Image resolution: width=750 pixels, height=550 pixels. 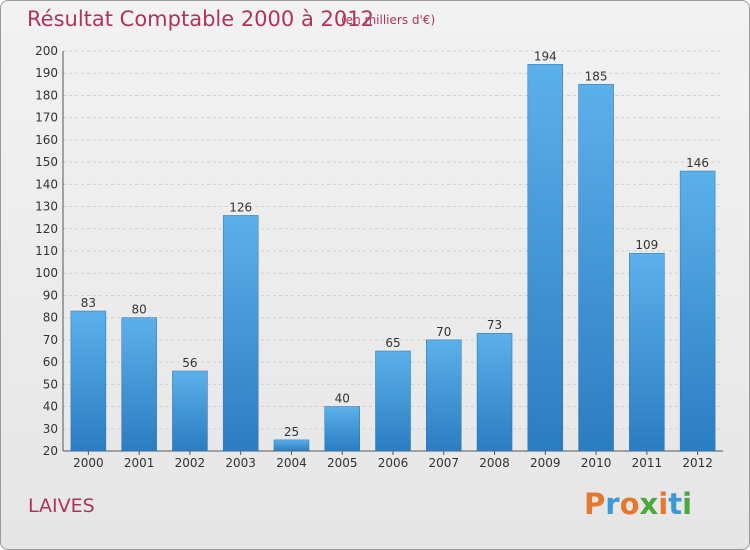 What do you see at coordinates (596, 463) in the screenshot?
I see `x-tick-label: 2010` at bounding box center [596, 463].